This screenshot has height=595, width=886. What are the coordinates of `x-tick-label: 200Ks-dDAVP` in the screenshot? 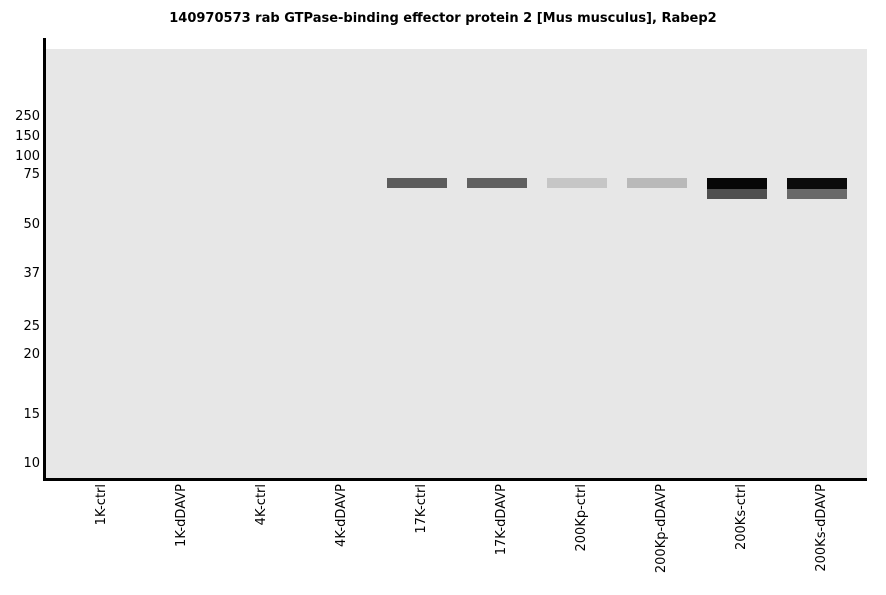 It's located at (821, 528).